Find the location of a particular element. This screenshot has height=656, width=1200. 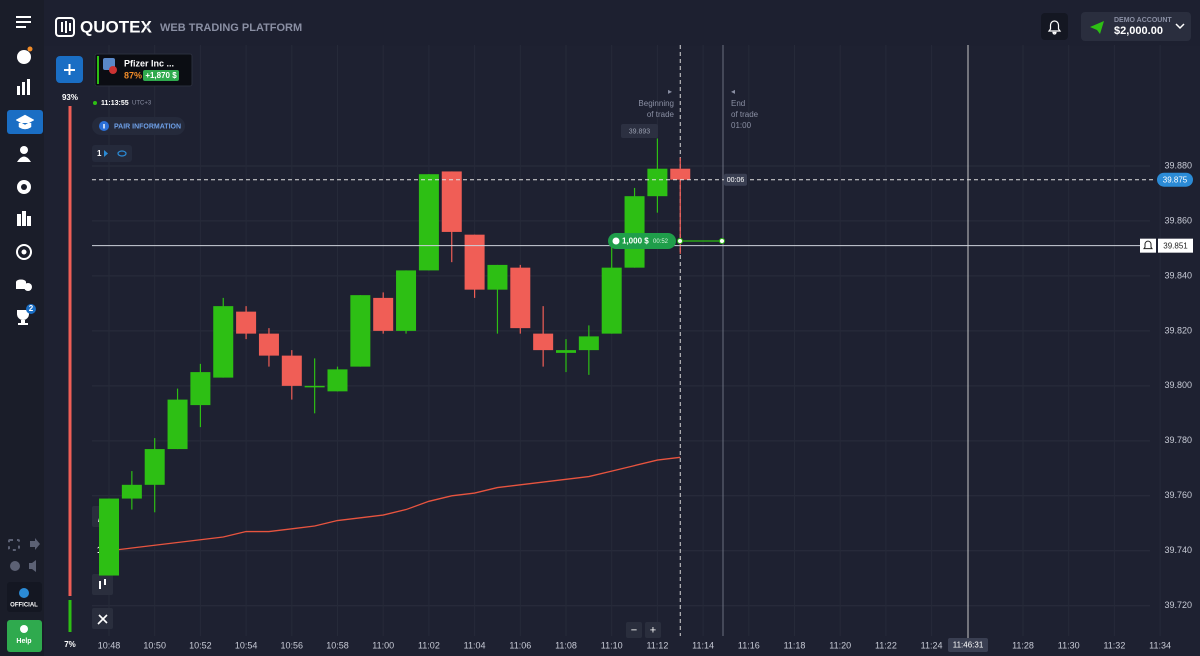

alert-price: 39.851 is located at coordinates (1175, 245).